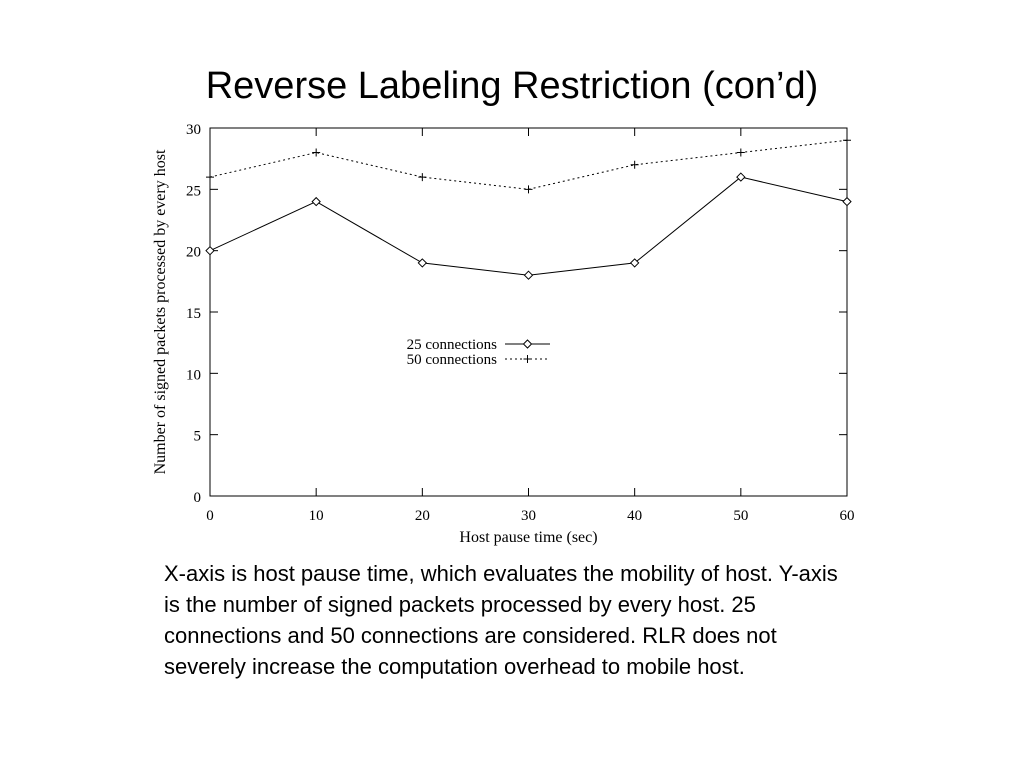 This screenshot has width=1024, height=768. Describe the element at coordinates (528, 537) in the screenshot. I see `x-axis-label: Host pause time (sec)` at that location.